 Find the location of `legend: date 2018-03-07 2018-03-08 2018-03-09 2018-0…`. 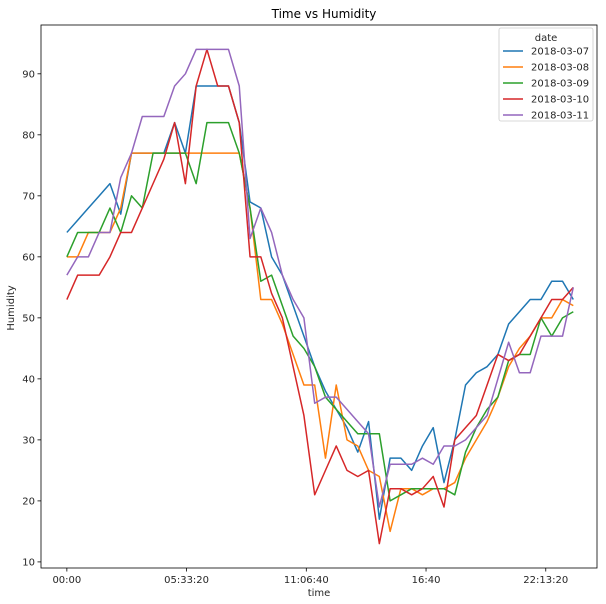

legend: date 2018-03-07 2018-03-08 2018-03-09 2018-0… is located at coordinates (546, 74).